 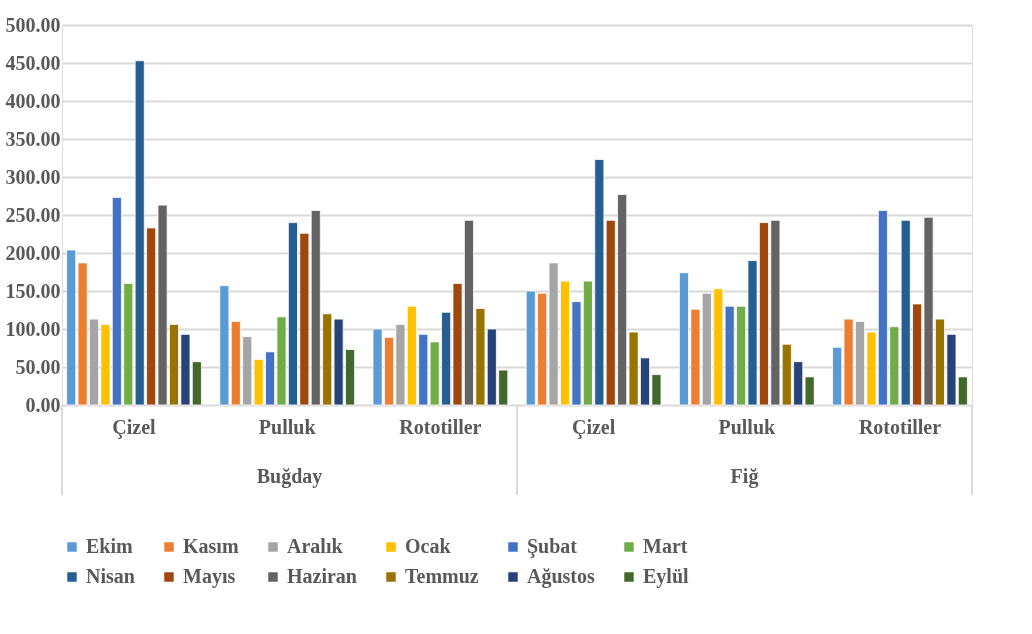 I want to click on legend-label: Ocak, so click(x=428, y=546).